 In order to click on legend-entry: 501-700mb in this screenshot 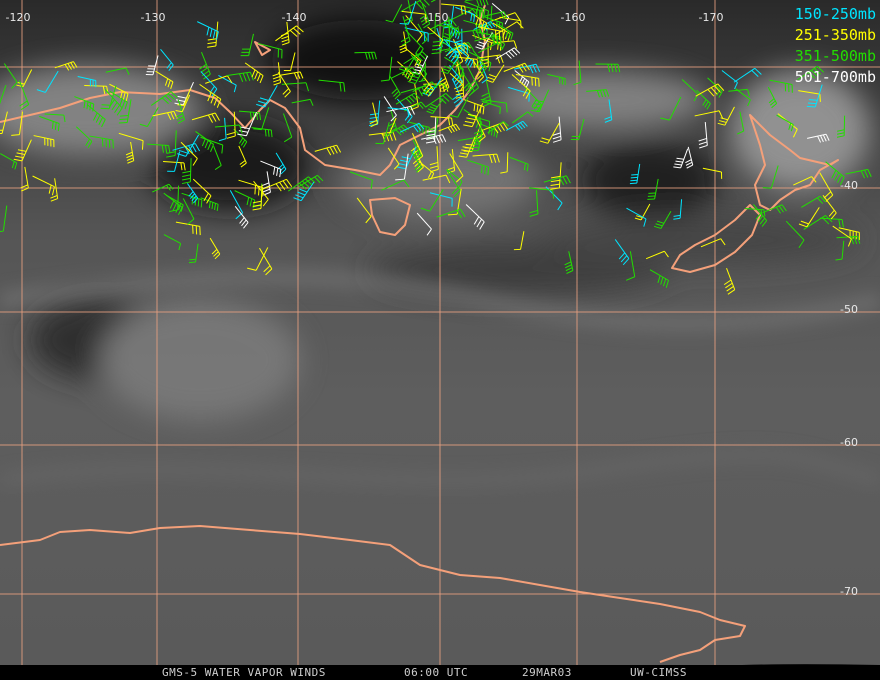, I will do `click(835, 77)`.